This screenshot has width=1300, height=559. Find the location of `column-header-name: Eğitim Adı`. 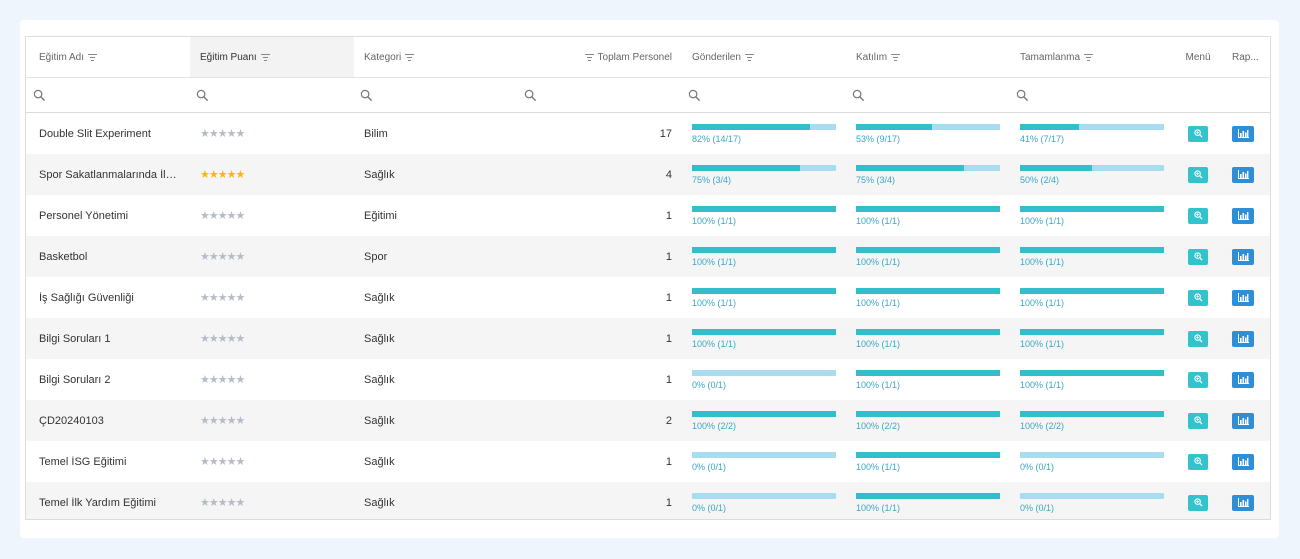

column-header-name: Eğitim Adı is located at coordinates (108, 57).